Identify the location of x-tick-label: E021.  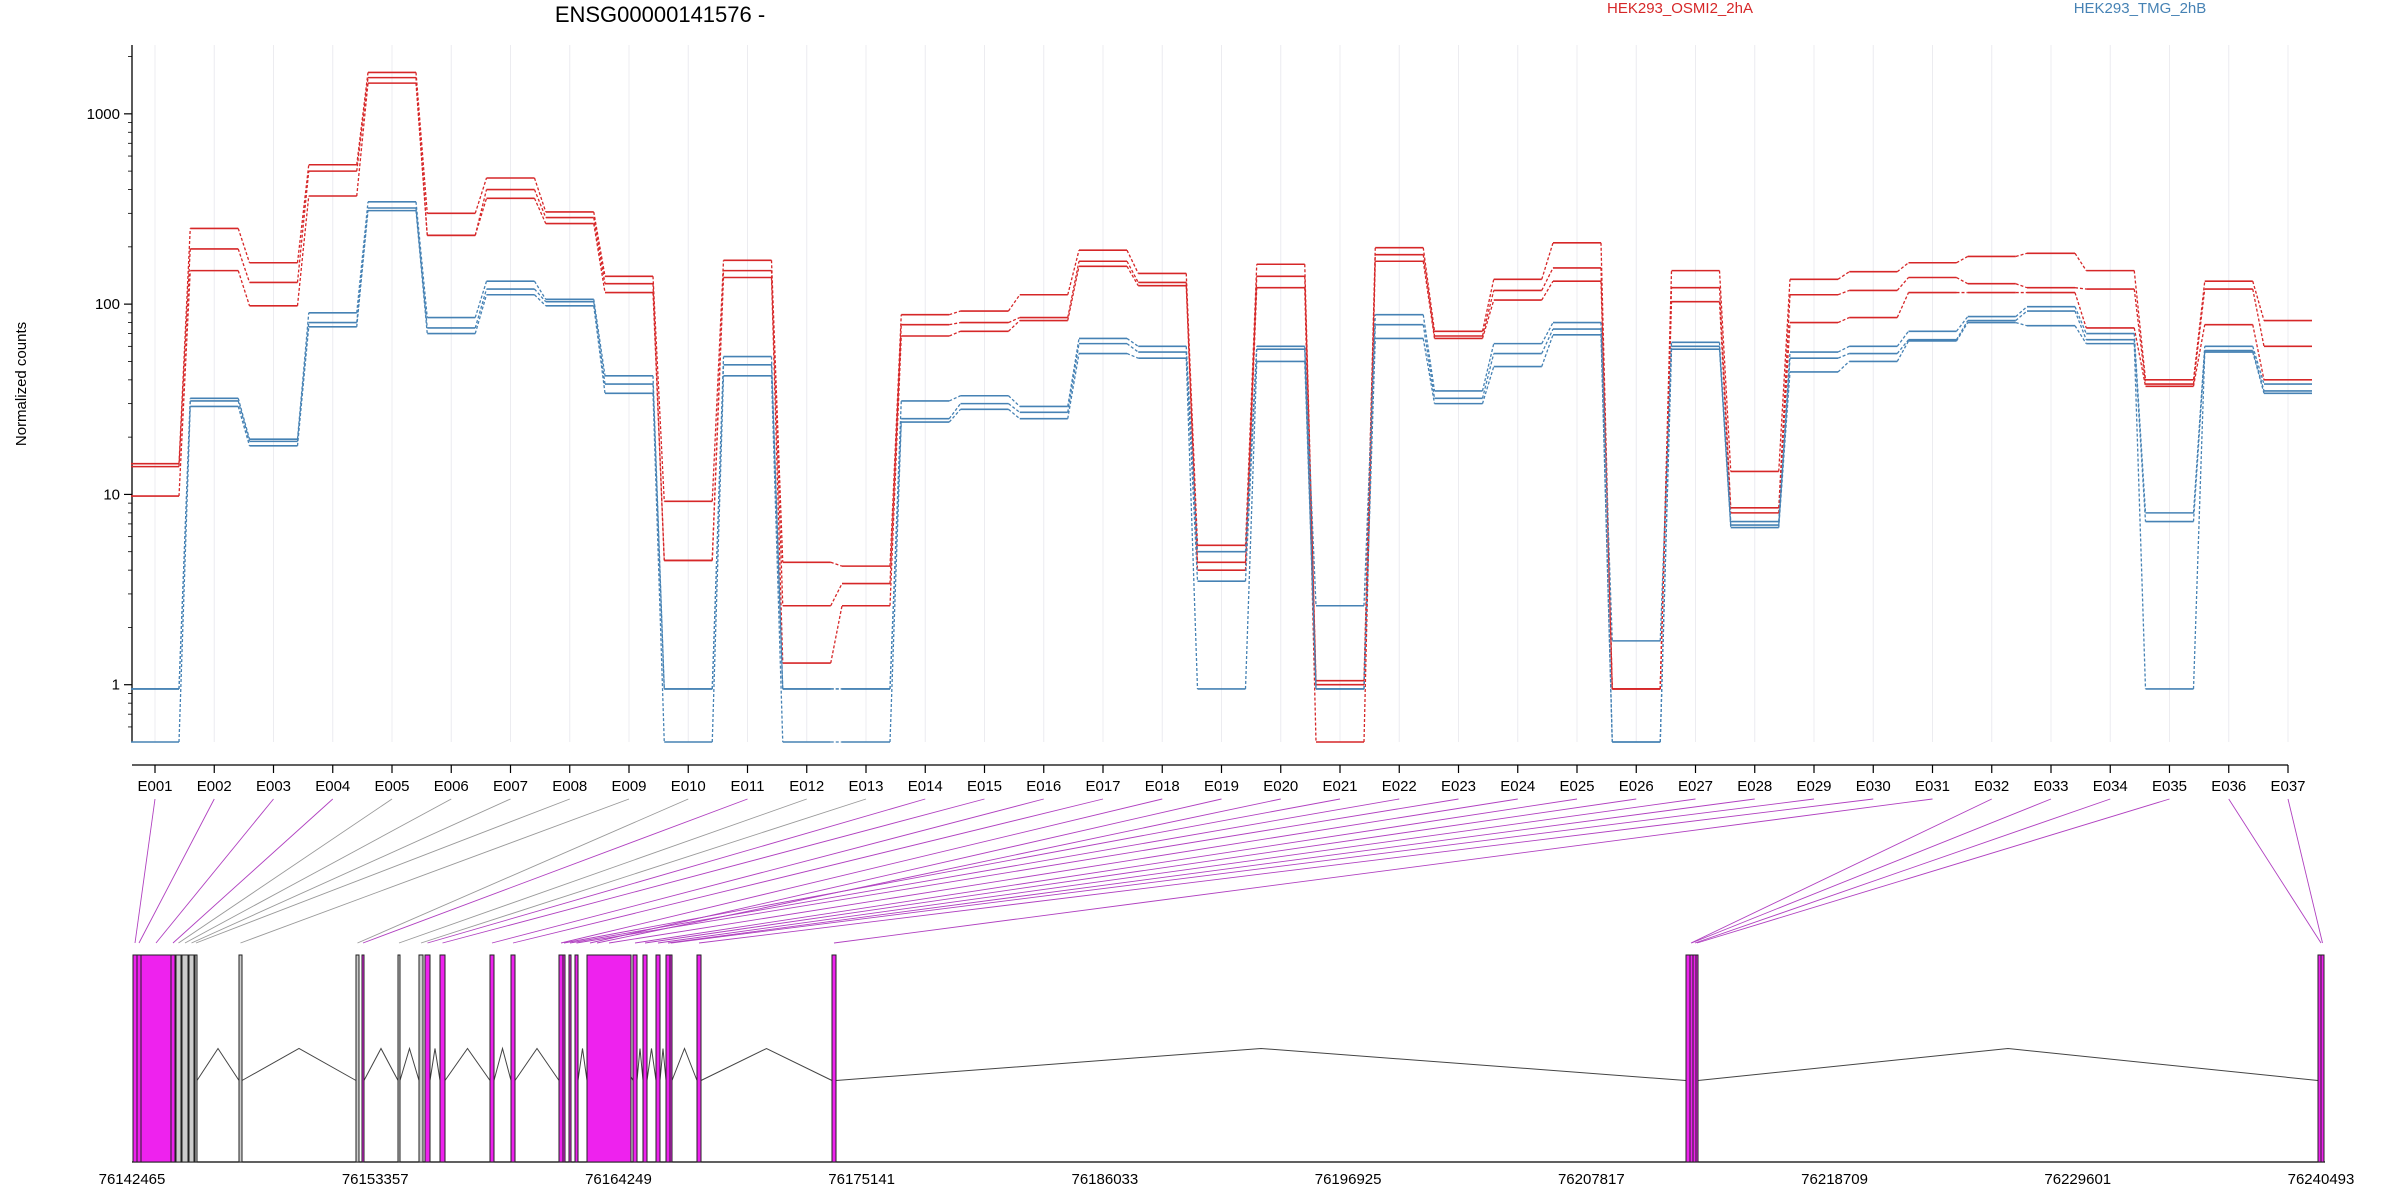
(1339, 786).